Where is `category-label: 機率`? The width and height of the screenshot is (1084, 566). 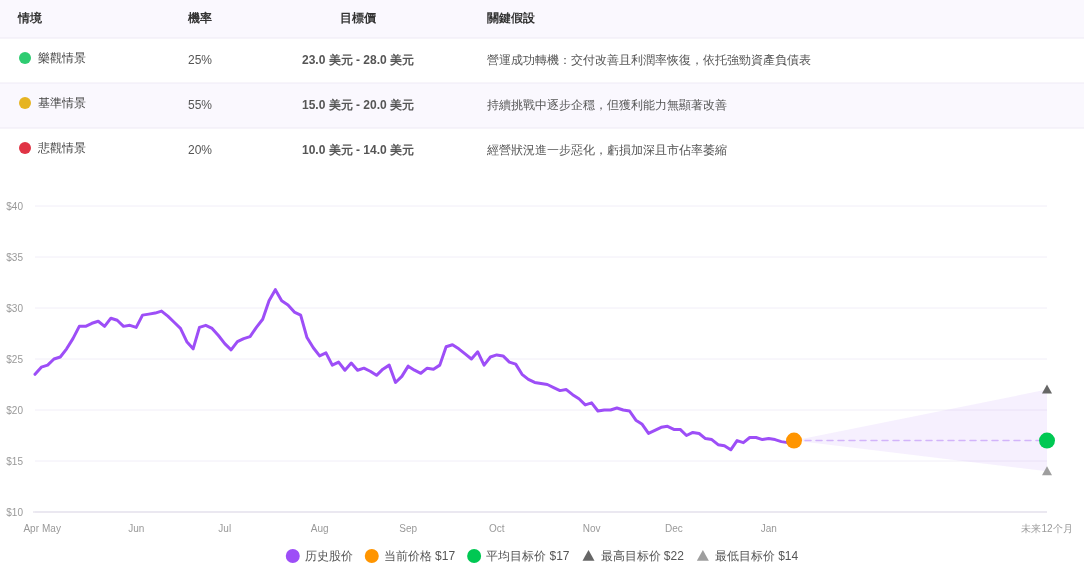 category-label: 機率 is located at coordinates (199, 18).